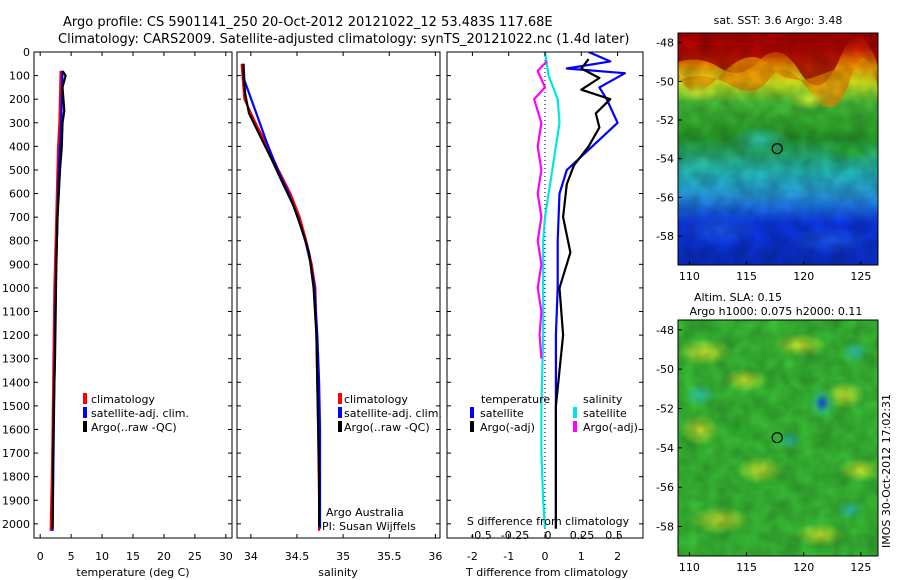 Image resolution: width=900 pixels, height=580 pixels. Describe the element at coordinates (16, 500) in the screenshot. I see `depth-tick-label: 1900` at that location.